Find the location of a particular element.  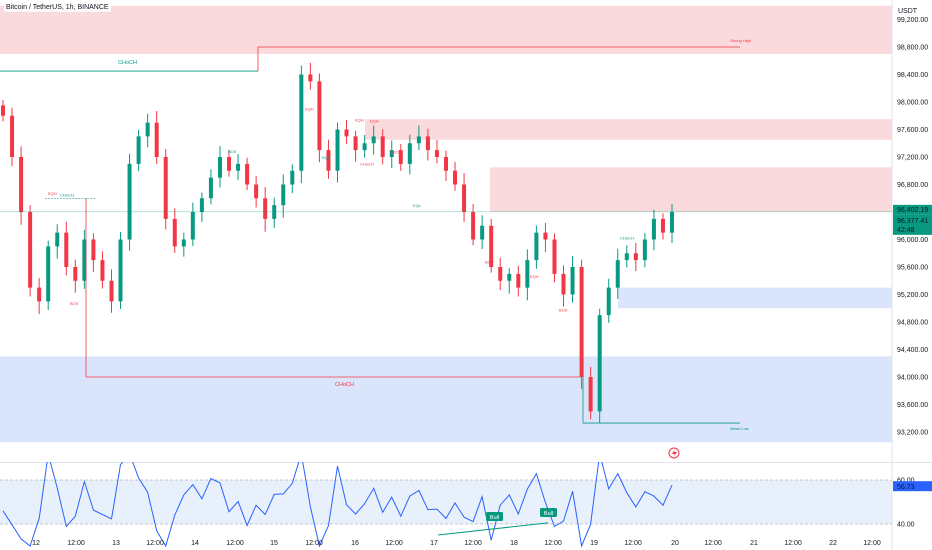

countdown-timer: 42:48 is located at coordinates (906, 230).